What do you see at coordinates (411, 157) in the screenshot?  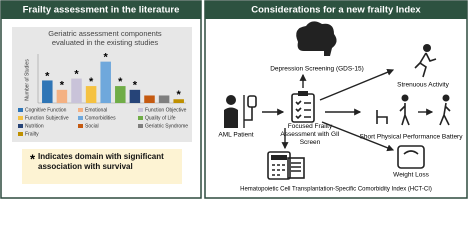 I see `scale-icon` at bounding box center [411, 157].